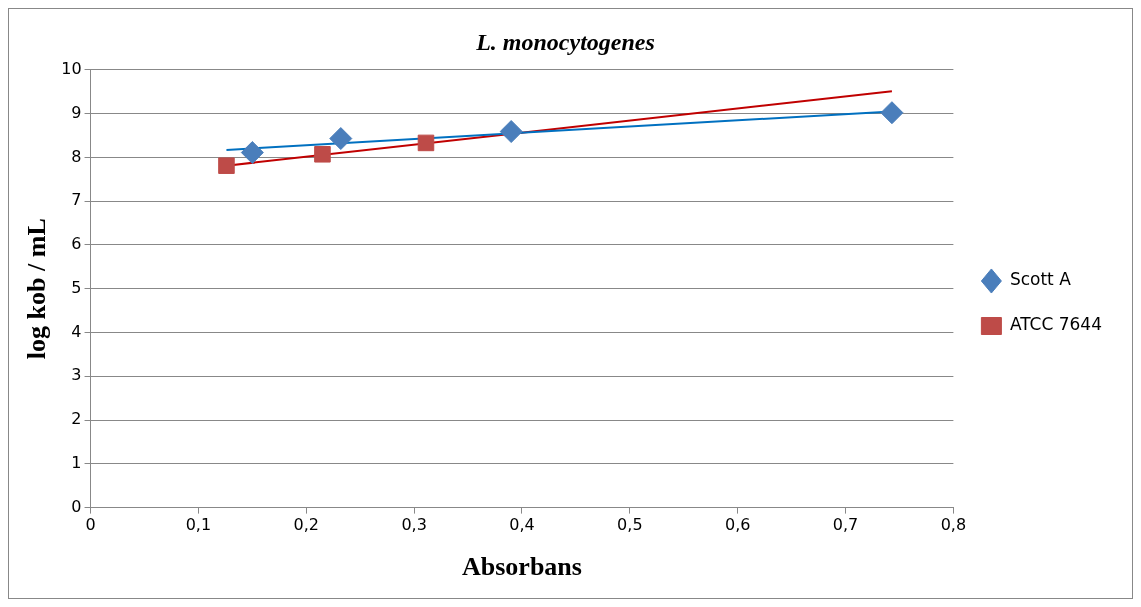 The image size is (1141, 607). Describe the element at coordinates (630, 525) in the screenshot. I see `x-tick-label: 0,5` at that location.